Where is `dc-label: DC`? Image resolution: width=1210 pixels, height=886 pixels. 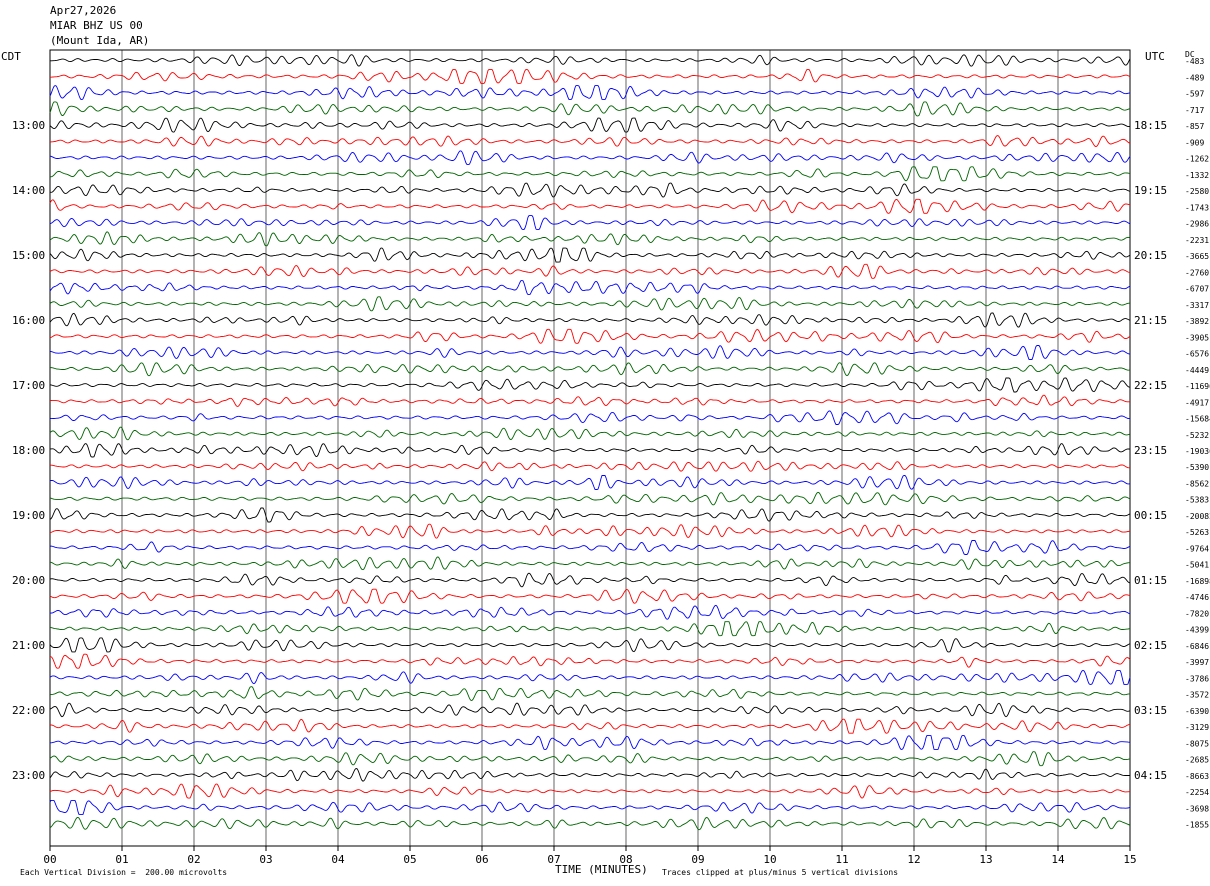
dc-label: DC is located at coordinates (1190, 54).